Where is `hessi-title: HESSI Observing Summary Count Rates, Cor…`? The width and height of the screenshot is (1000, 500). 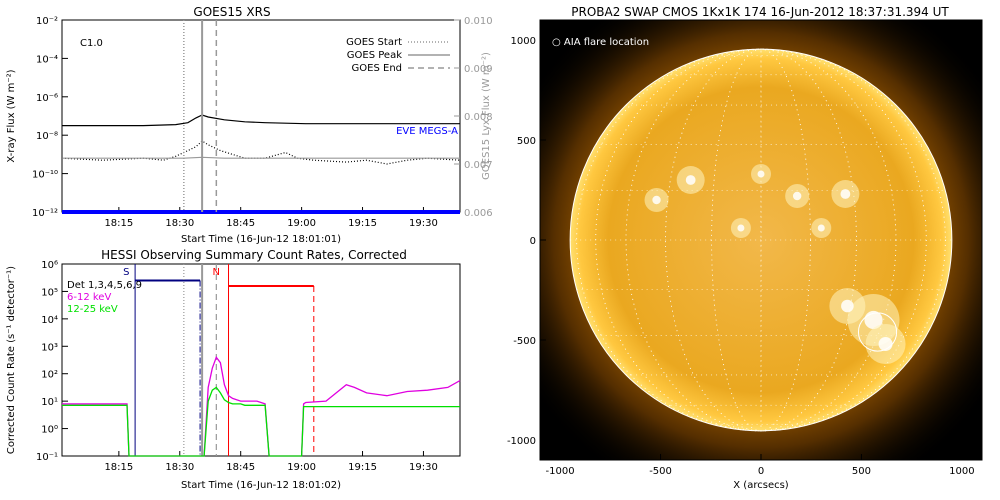 hessi-title: HESSI Observing Summary Count Rates, Cor… is located at coordinates (254, 255).